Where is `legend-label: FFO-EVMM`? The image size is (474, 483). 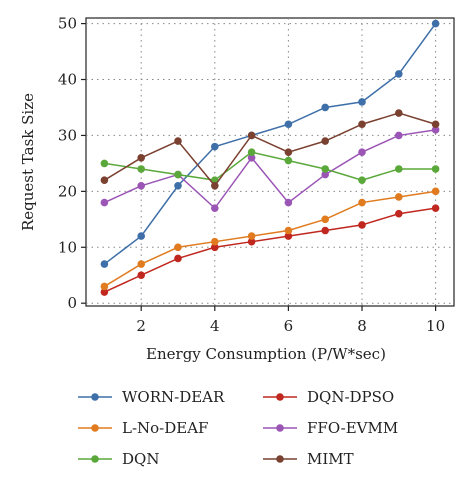
legend-label: FFO-EVMM is located at coordinates (352, 428).